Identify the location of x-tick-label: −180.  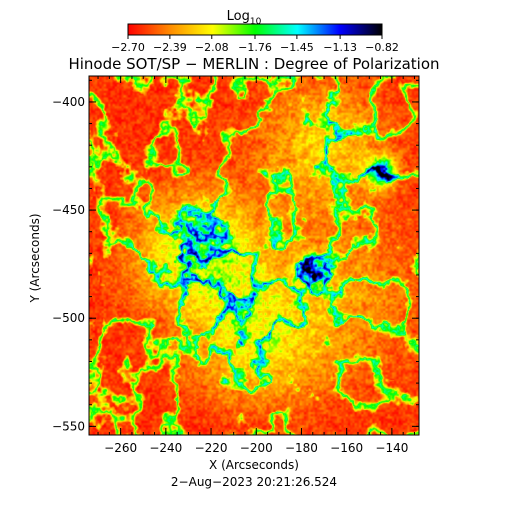
(301, 448).